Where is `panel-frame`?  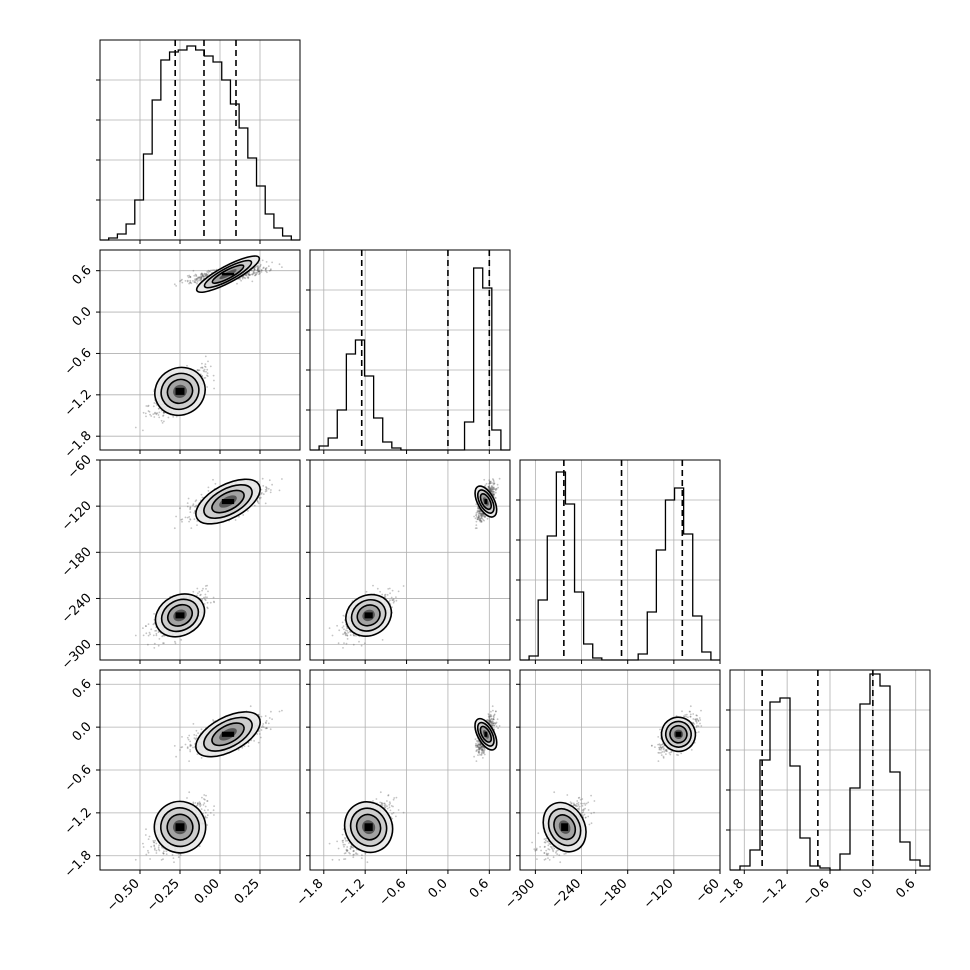 panel-frame is located at coordinates (410, 350).